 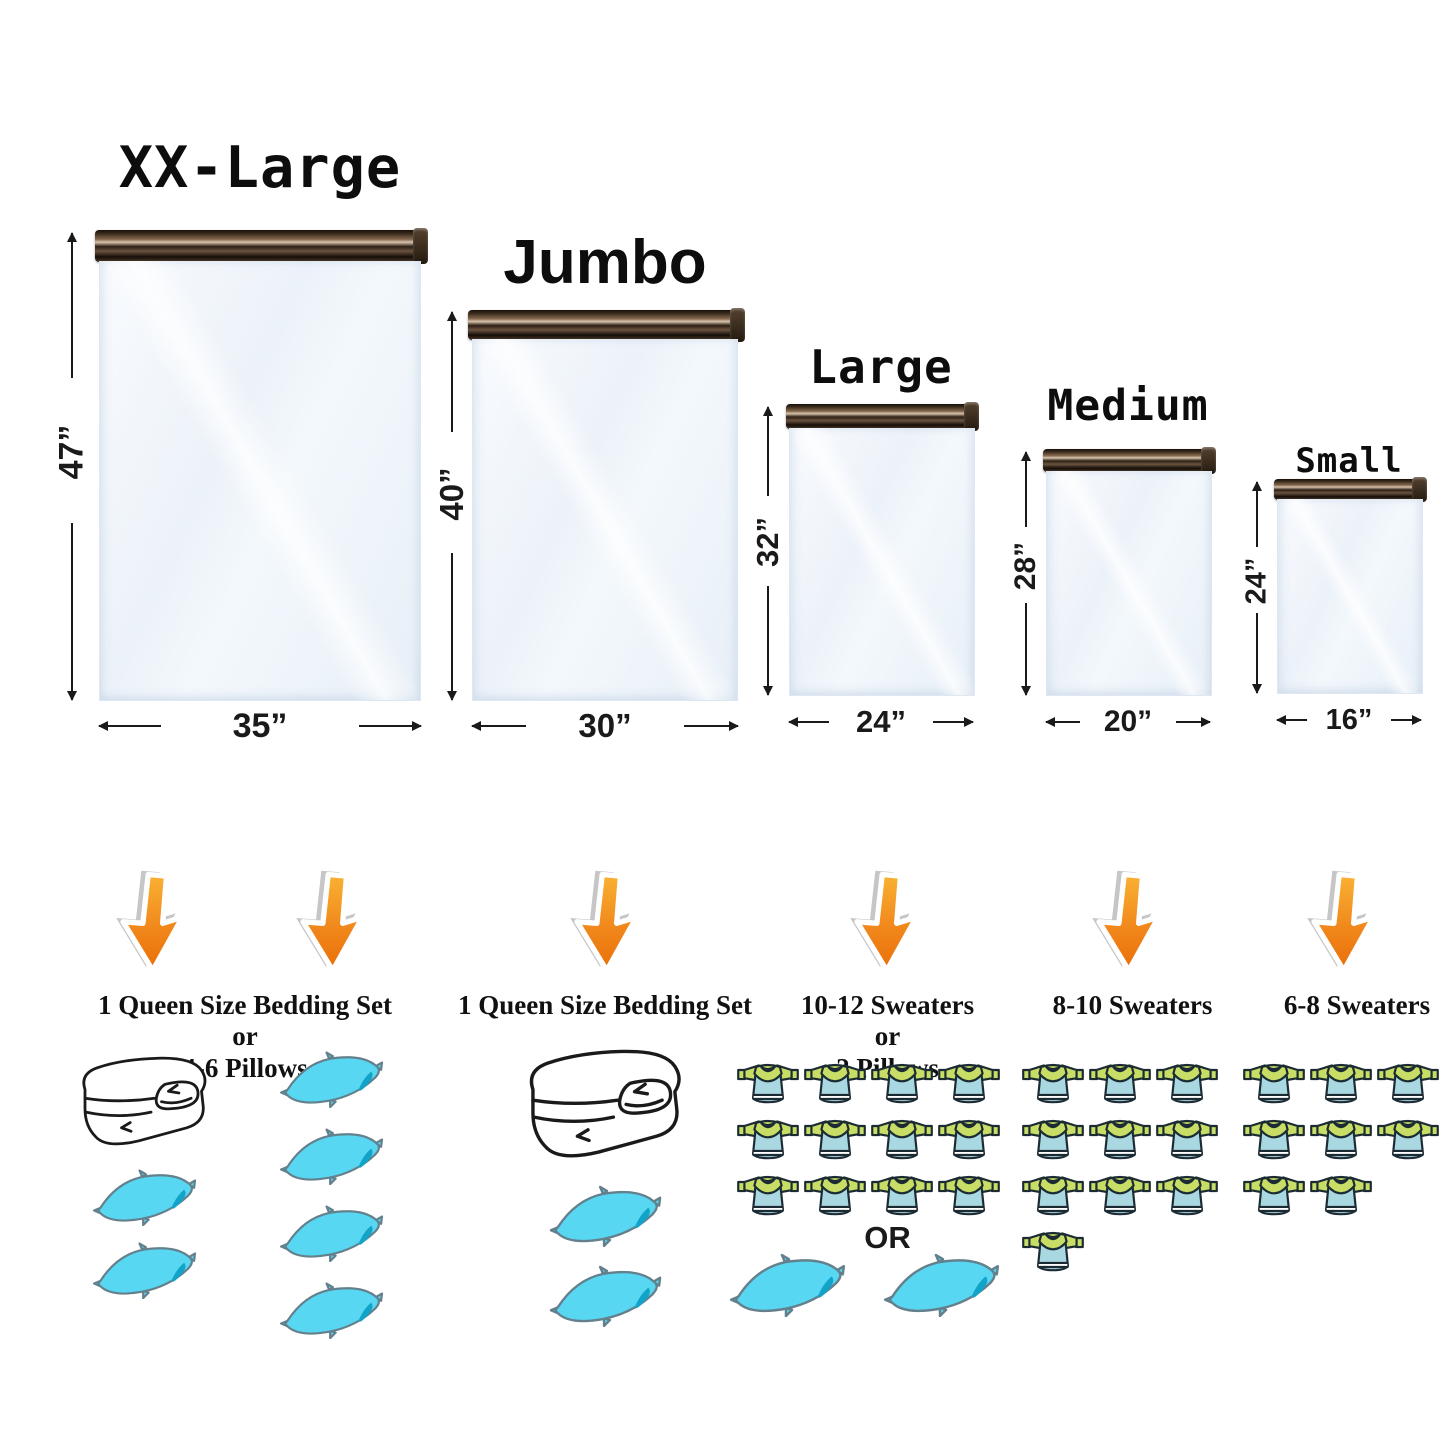 I want to click on width-dimension-medium: 20”, so click(x=1128, y=722).